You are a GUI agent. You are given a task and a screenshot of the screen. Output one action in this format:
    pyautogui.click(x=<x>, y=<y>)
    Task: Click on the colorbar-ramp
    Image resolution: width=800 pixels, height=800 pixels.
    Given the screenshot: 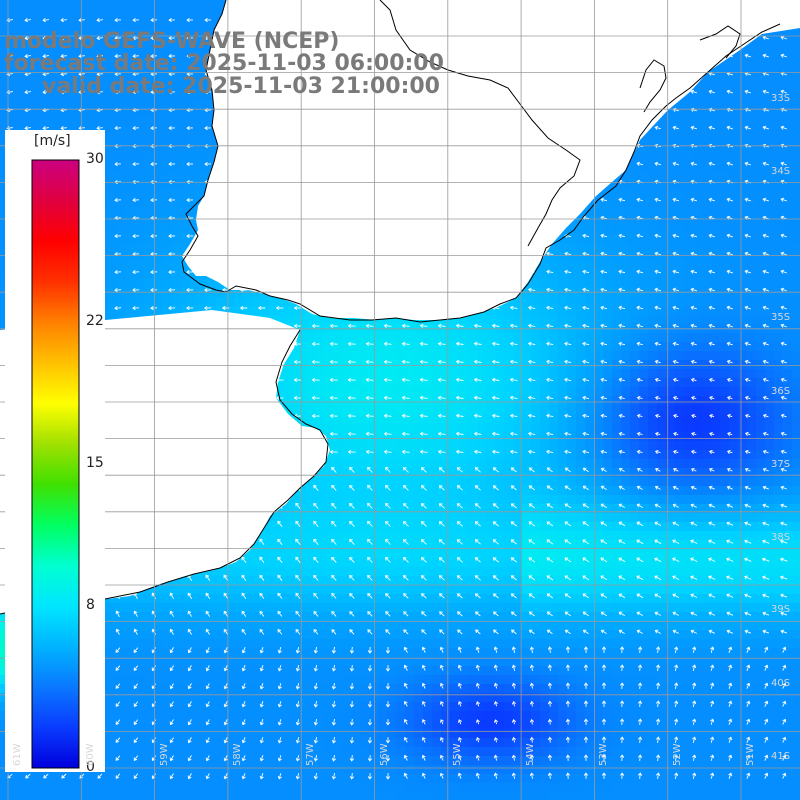 What is the action you would take?
    pyautogui.click(x=55, y=464)
    